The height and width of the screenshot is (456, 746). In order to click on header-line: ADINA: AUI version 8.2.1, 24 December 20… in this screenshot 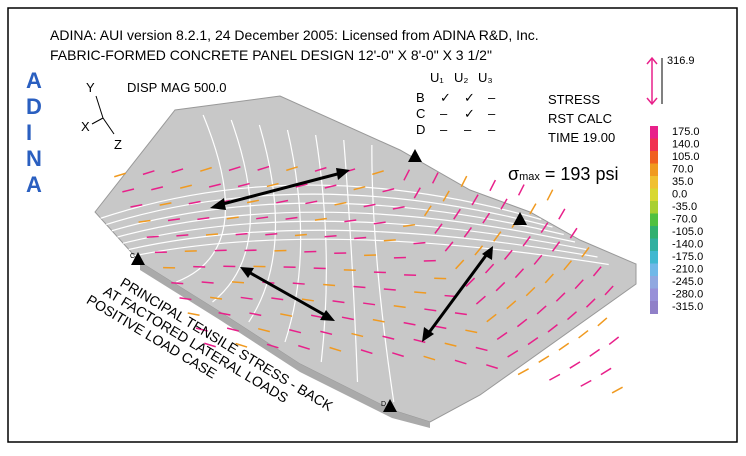, I will do `click(294, 35)`.